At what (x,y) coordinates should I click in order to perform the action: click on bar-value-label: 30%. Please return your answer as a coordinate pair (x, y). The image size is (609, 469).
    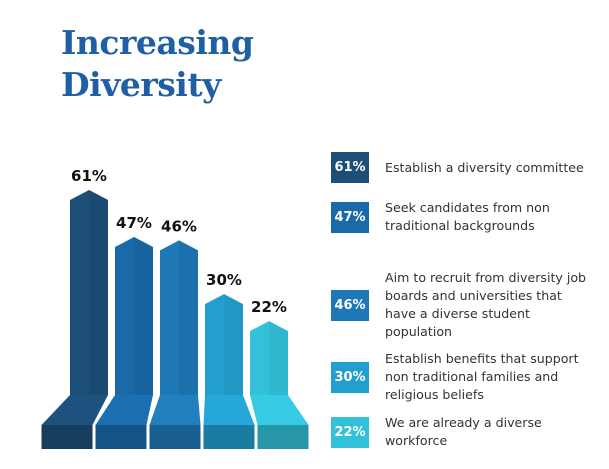
    Looking at the image, I should click on (224, 280).